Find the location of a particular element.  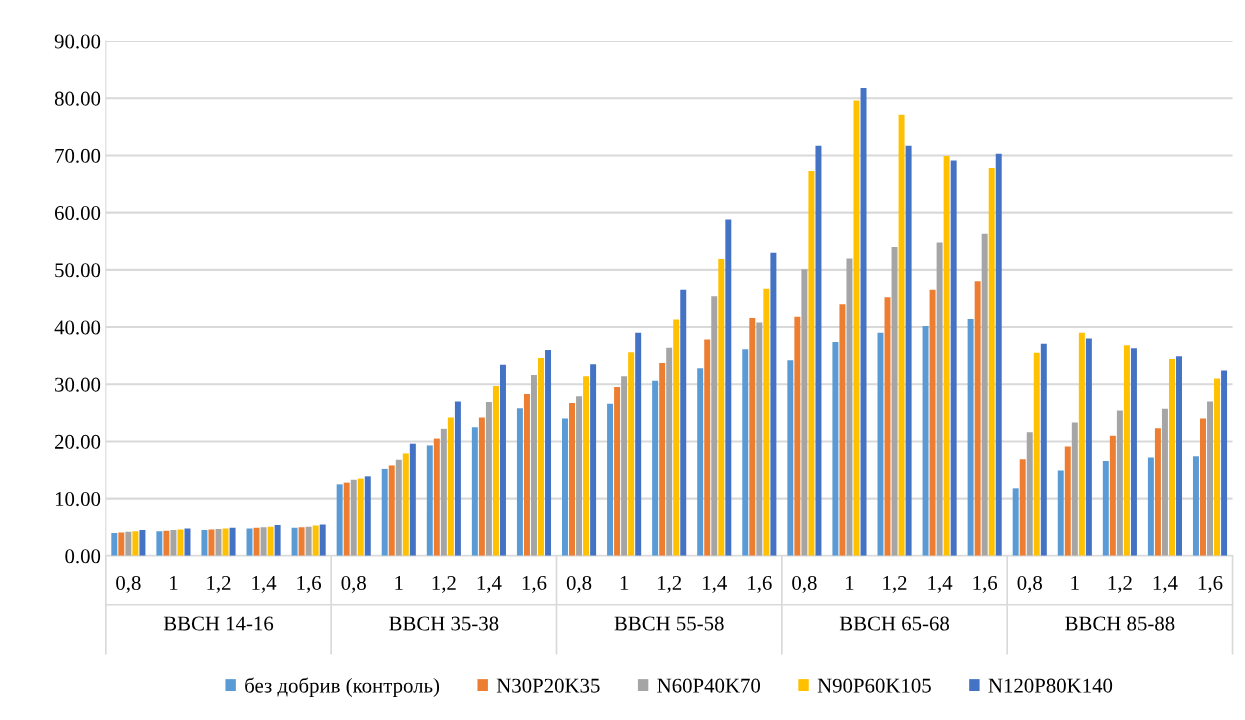

text: BBCH 65-68 is located at coordinates (894, 623).